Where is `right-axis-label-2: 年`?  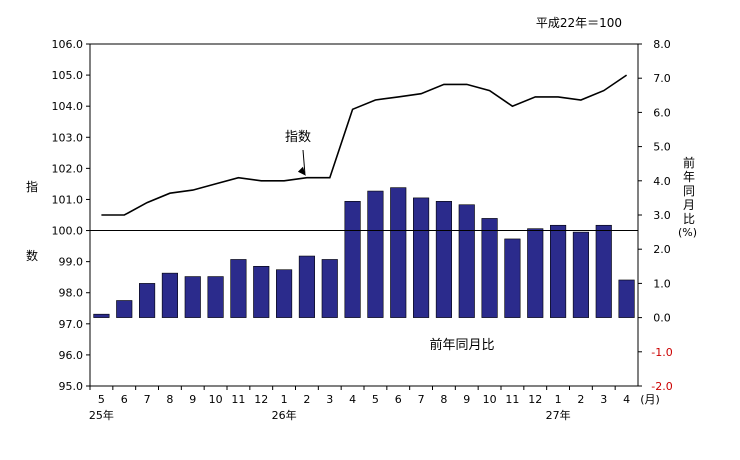 right-axis-label-2: 年 is located at coordinates (689, 177).